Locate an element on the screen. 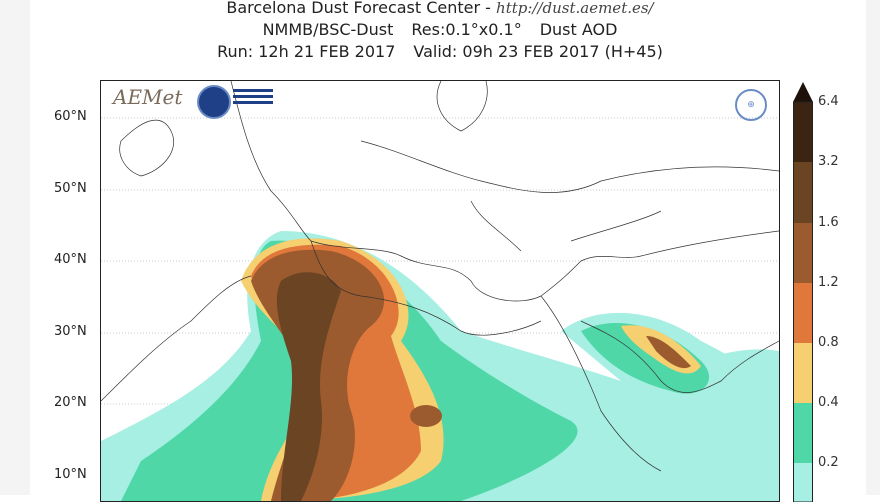  bsc-logo-text is located at coordinates (253, 90).